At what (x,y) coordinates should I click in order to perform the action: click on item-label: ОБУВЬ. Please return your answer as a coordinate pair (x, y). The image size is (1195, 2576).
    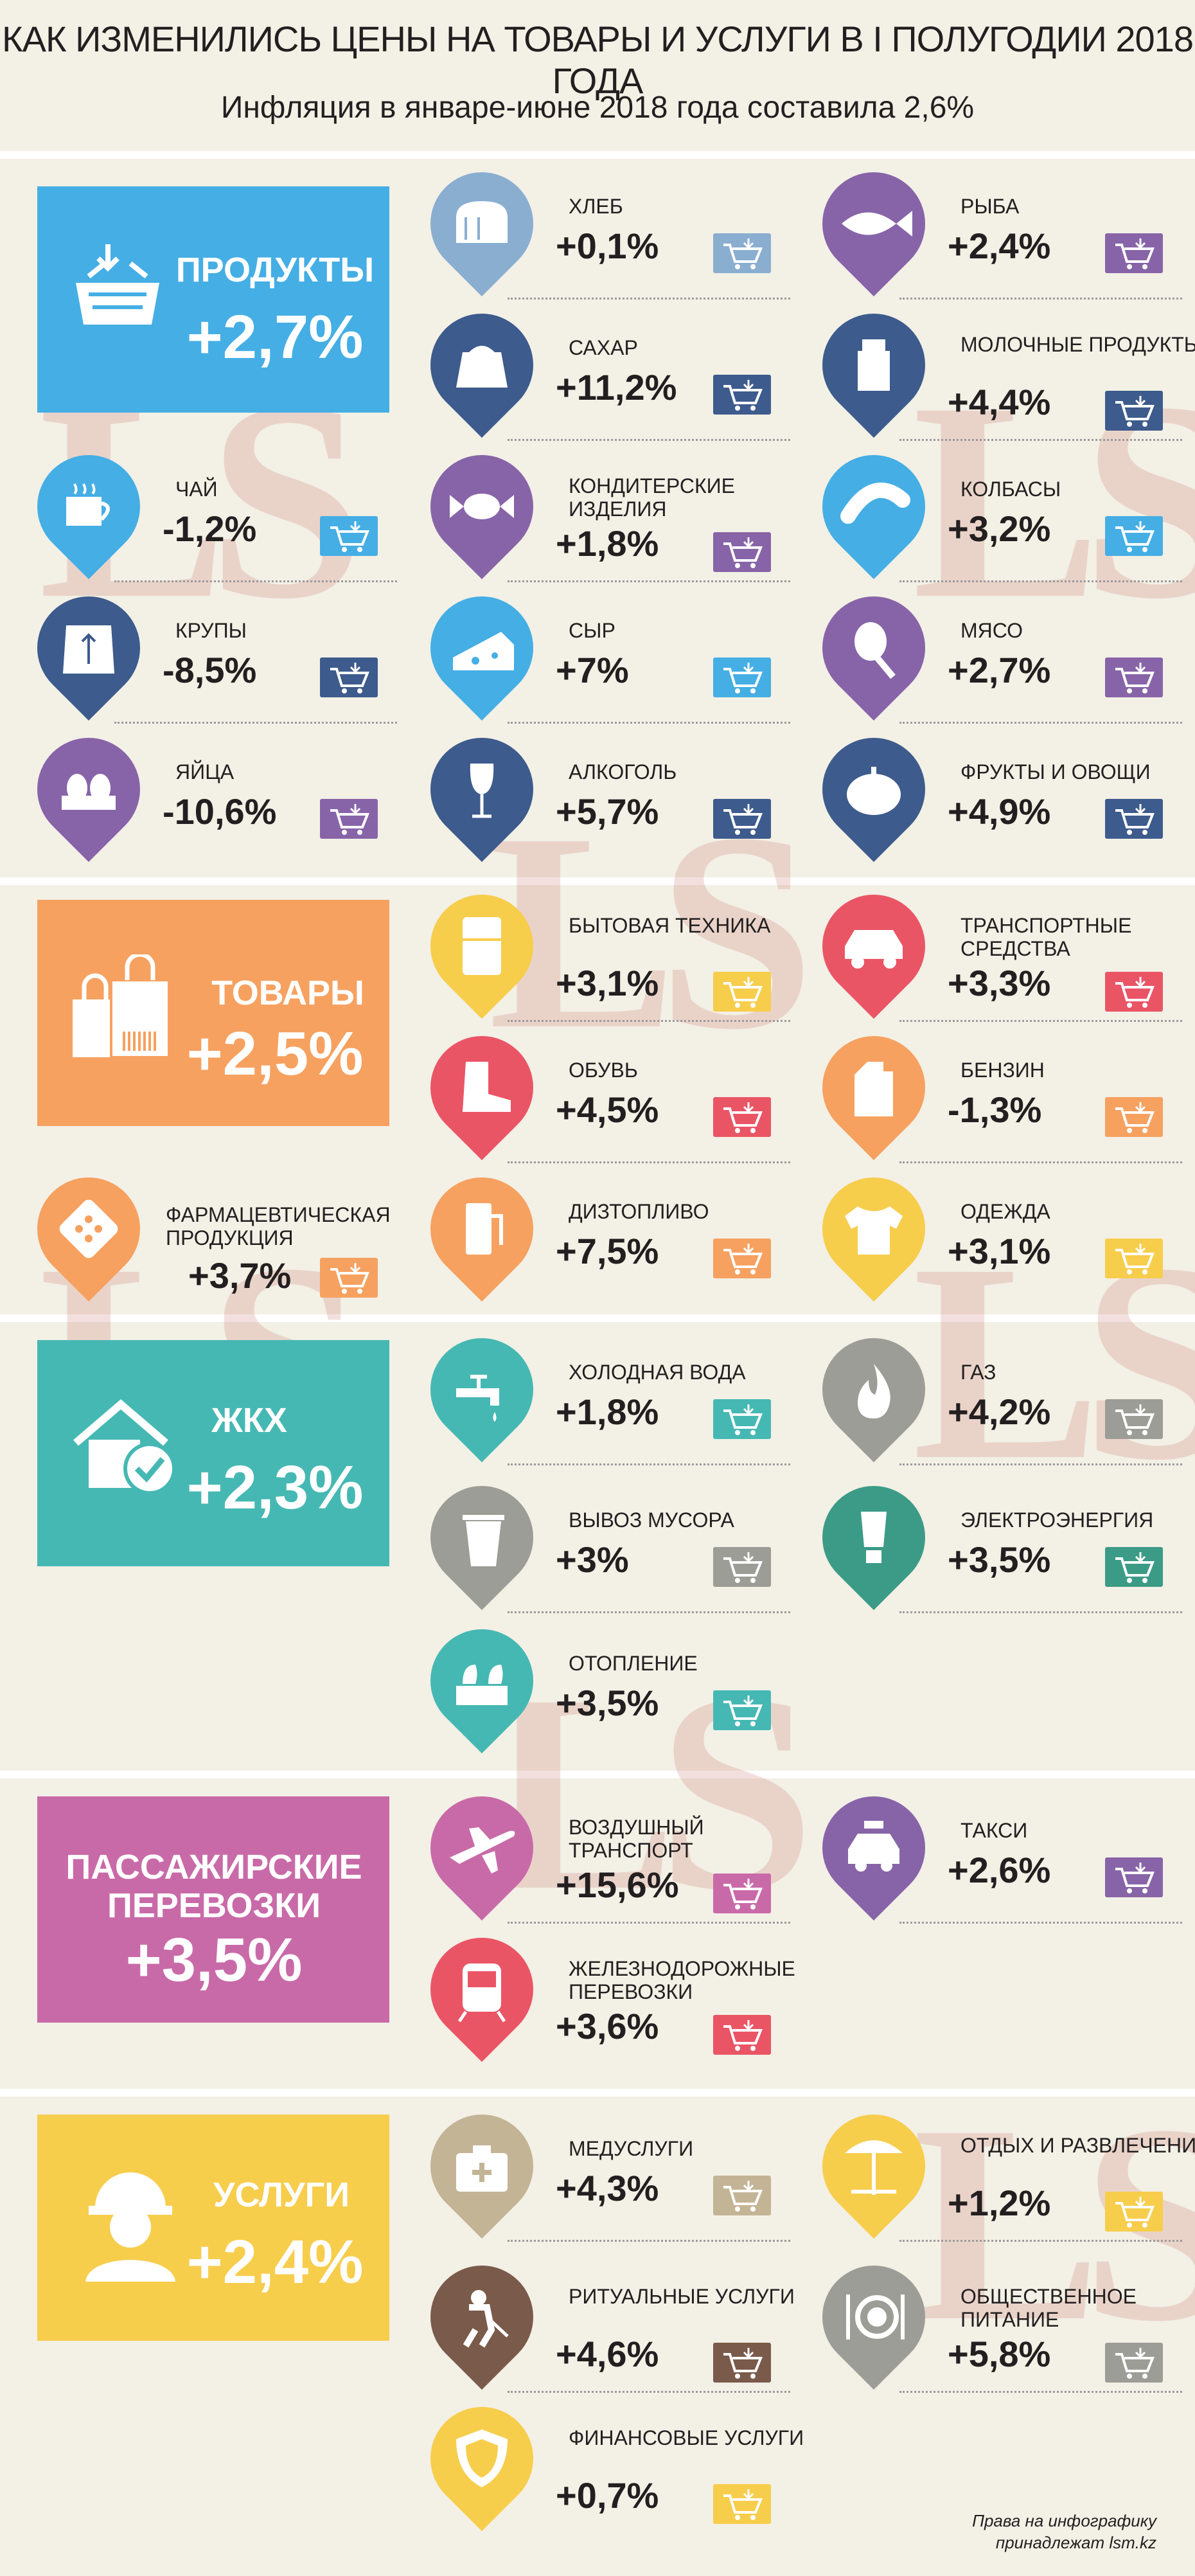
    Looking at the image, I should click on (603, 1070).